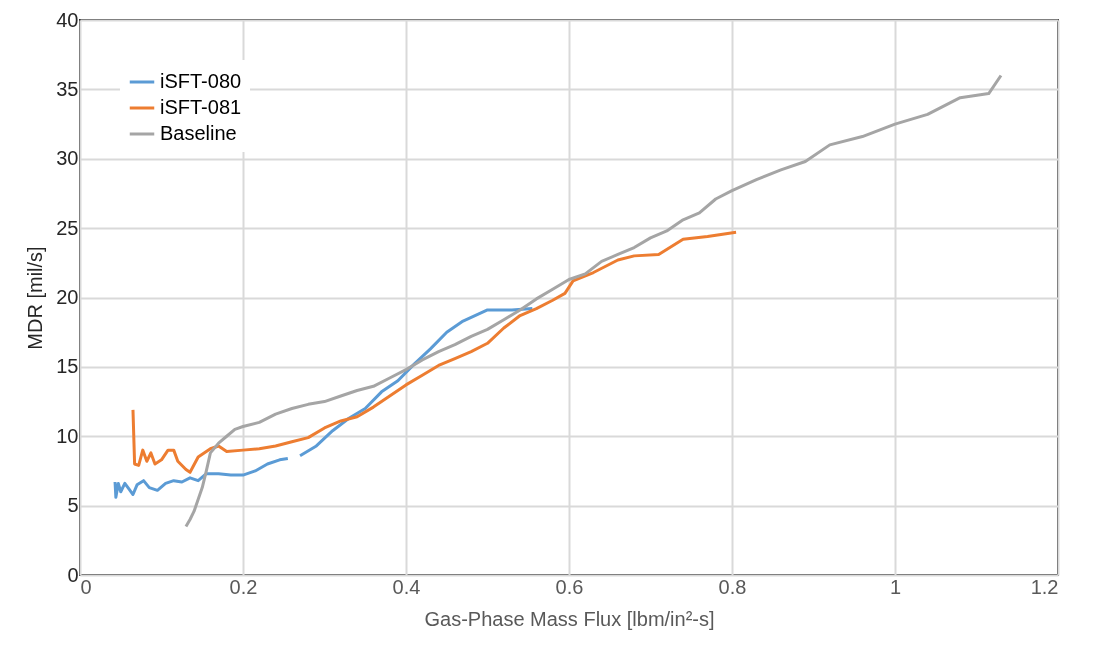 The width and height of the screenshot is (1107, 668). What do you see at coordinates (243, 586) in the screenshot?
I see `x-tick-label: 0.2` at bounding box center [243, 586].